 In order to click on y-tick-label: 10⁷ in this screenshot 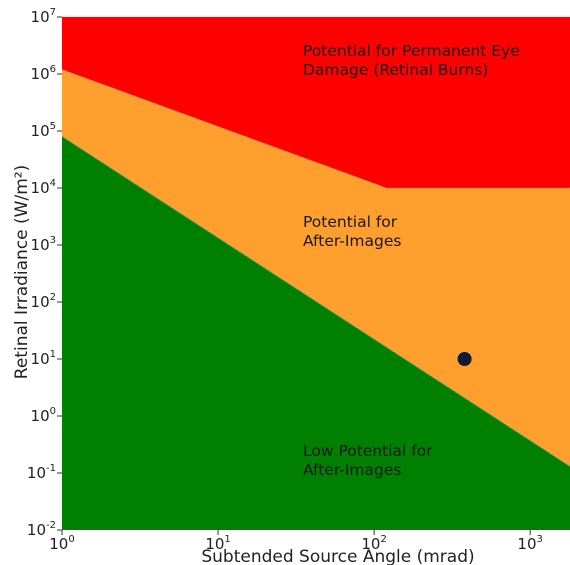, I will do `click(43, 16)`.